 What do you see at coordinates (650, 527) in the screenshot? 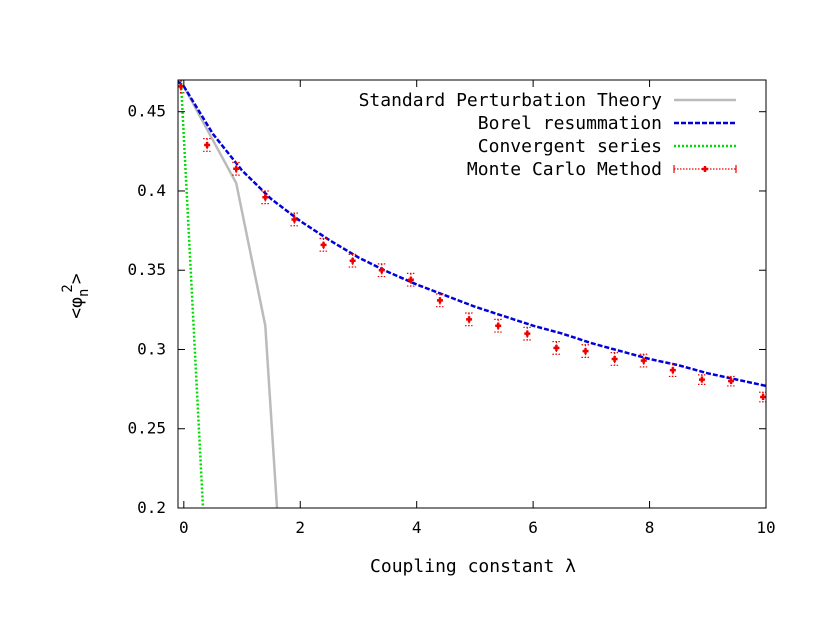
I see `x-tick-label: 8` at bounding box center [650, 527].